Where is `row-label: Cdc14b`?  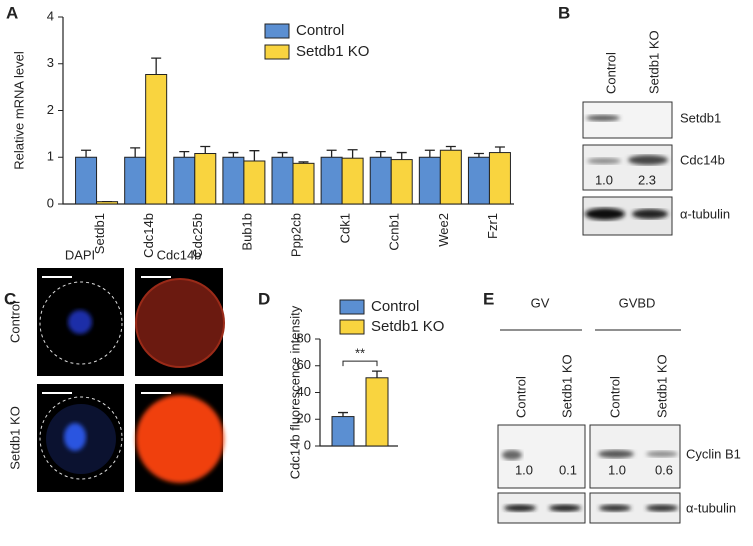 row-label: Cdc14b is located at coordinates (702, 159).